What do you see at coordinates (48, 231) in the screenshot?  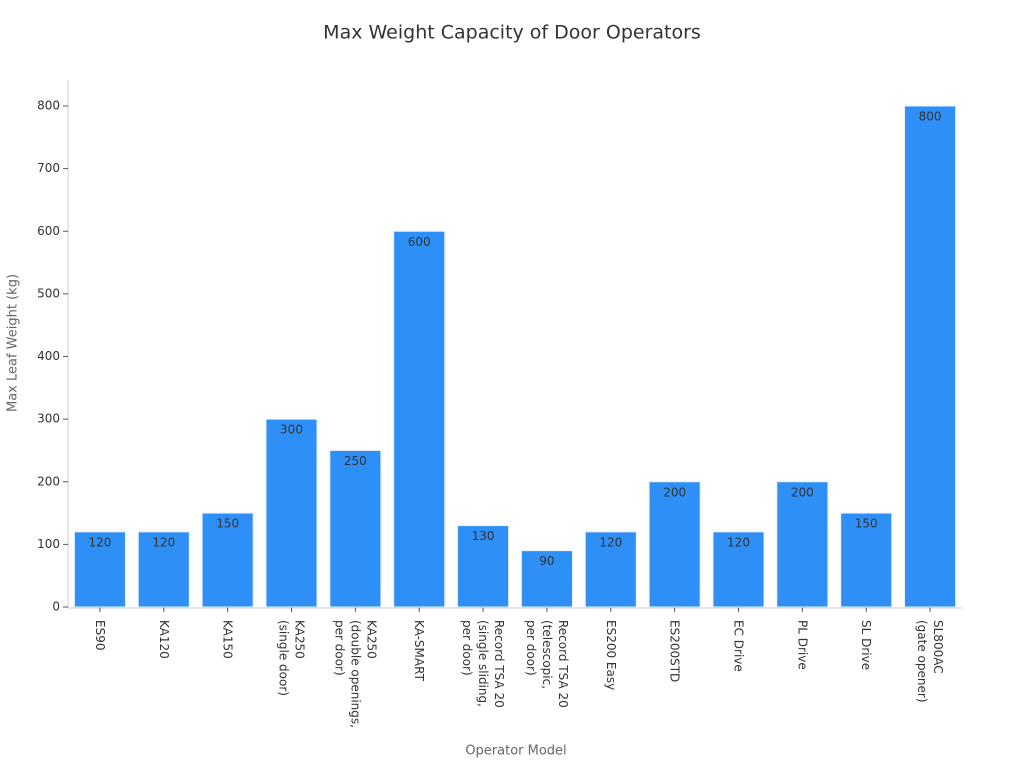 I see `y-tick-label: 600` at bounding box center [48, 231].